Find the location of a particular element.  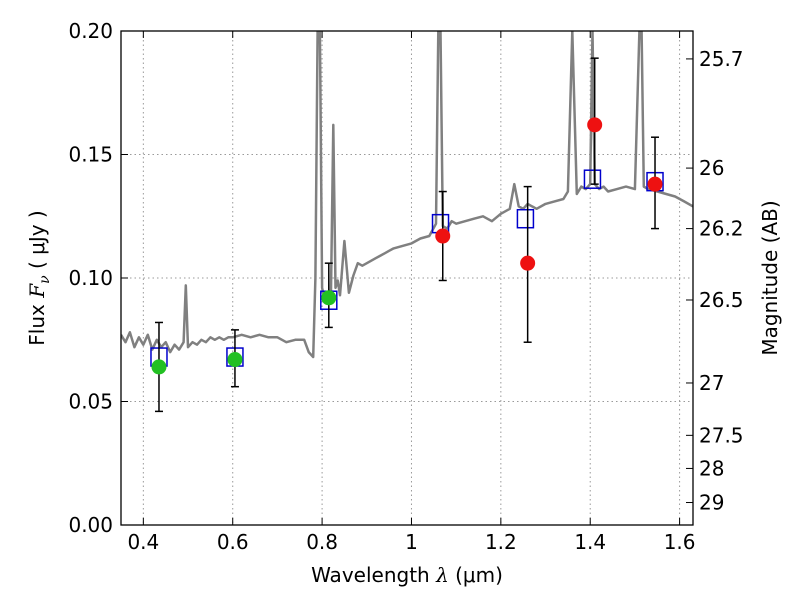

x-tick-label: 0.4 is located at coordinates (143, 542).